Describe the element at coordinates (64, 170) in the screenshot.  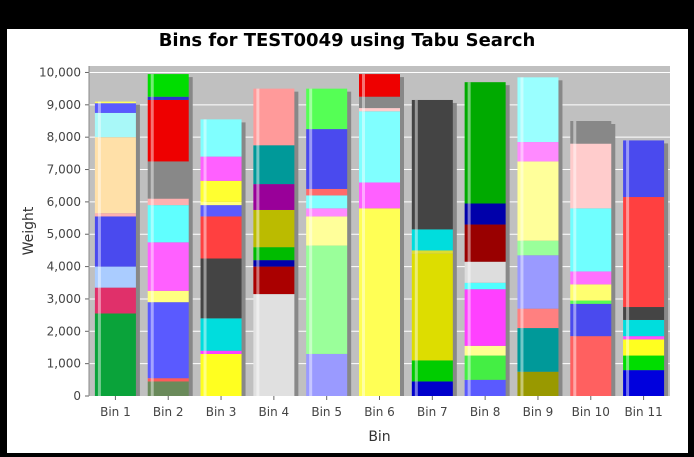
I see `y-tick-label: 7,000` at that location.